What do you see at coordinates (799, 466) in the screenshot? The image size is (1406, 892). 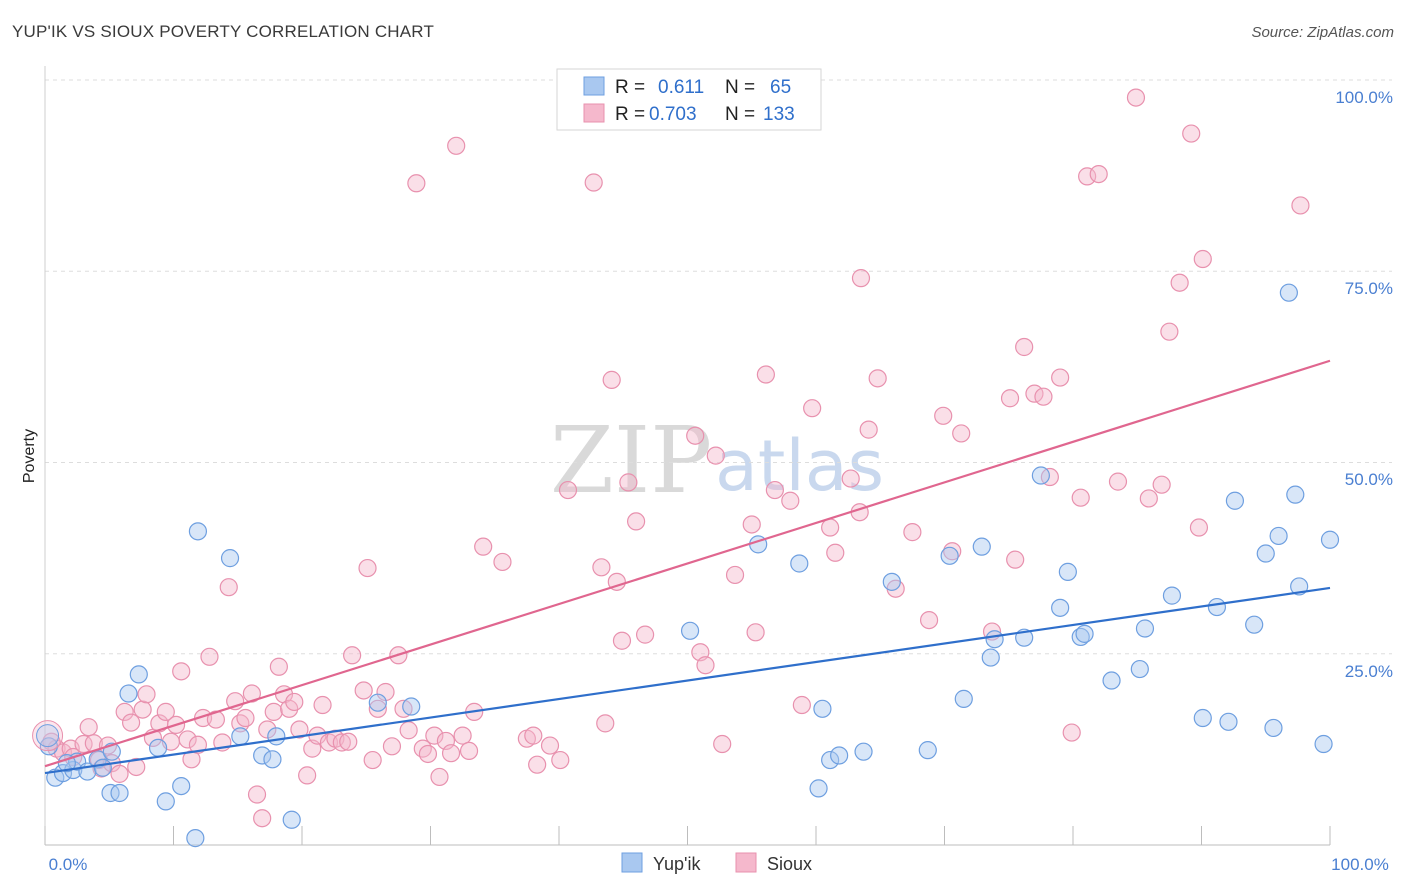 I see `watermark-atlas: atlas` at bounding box center [799, 466].